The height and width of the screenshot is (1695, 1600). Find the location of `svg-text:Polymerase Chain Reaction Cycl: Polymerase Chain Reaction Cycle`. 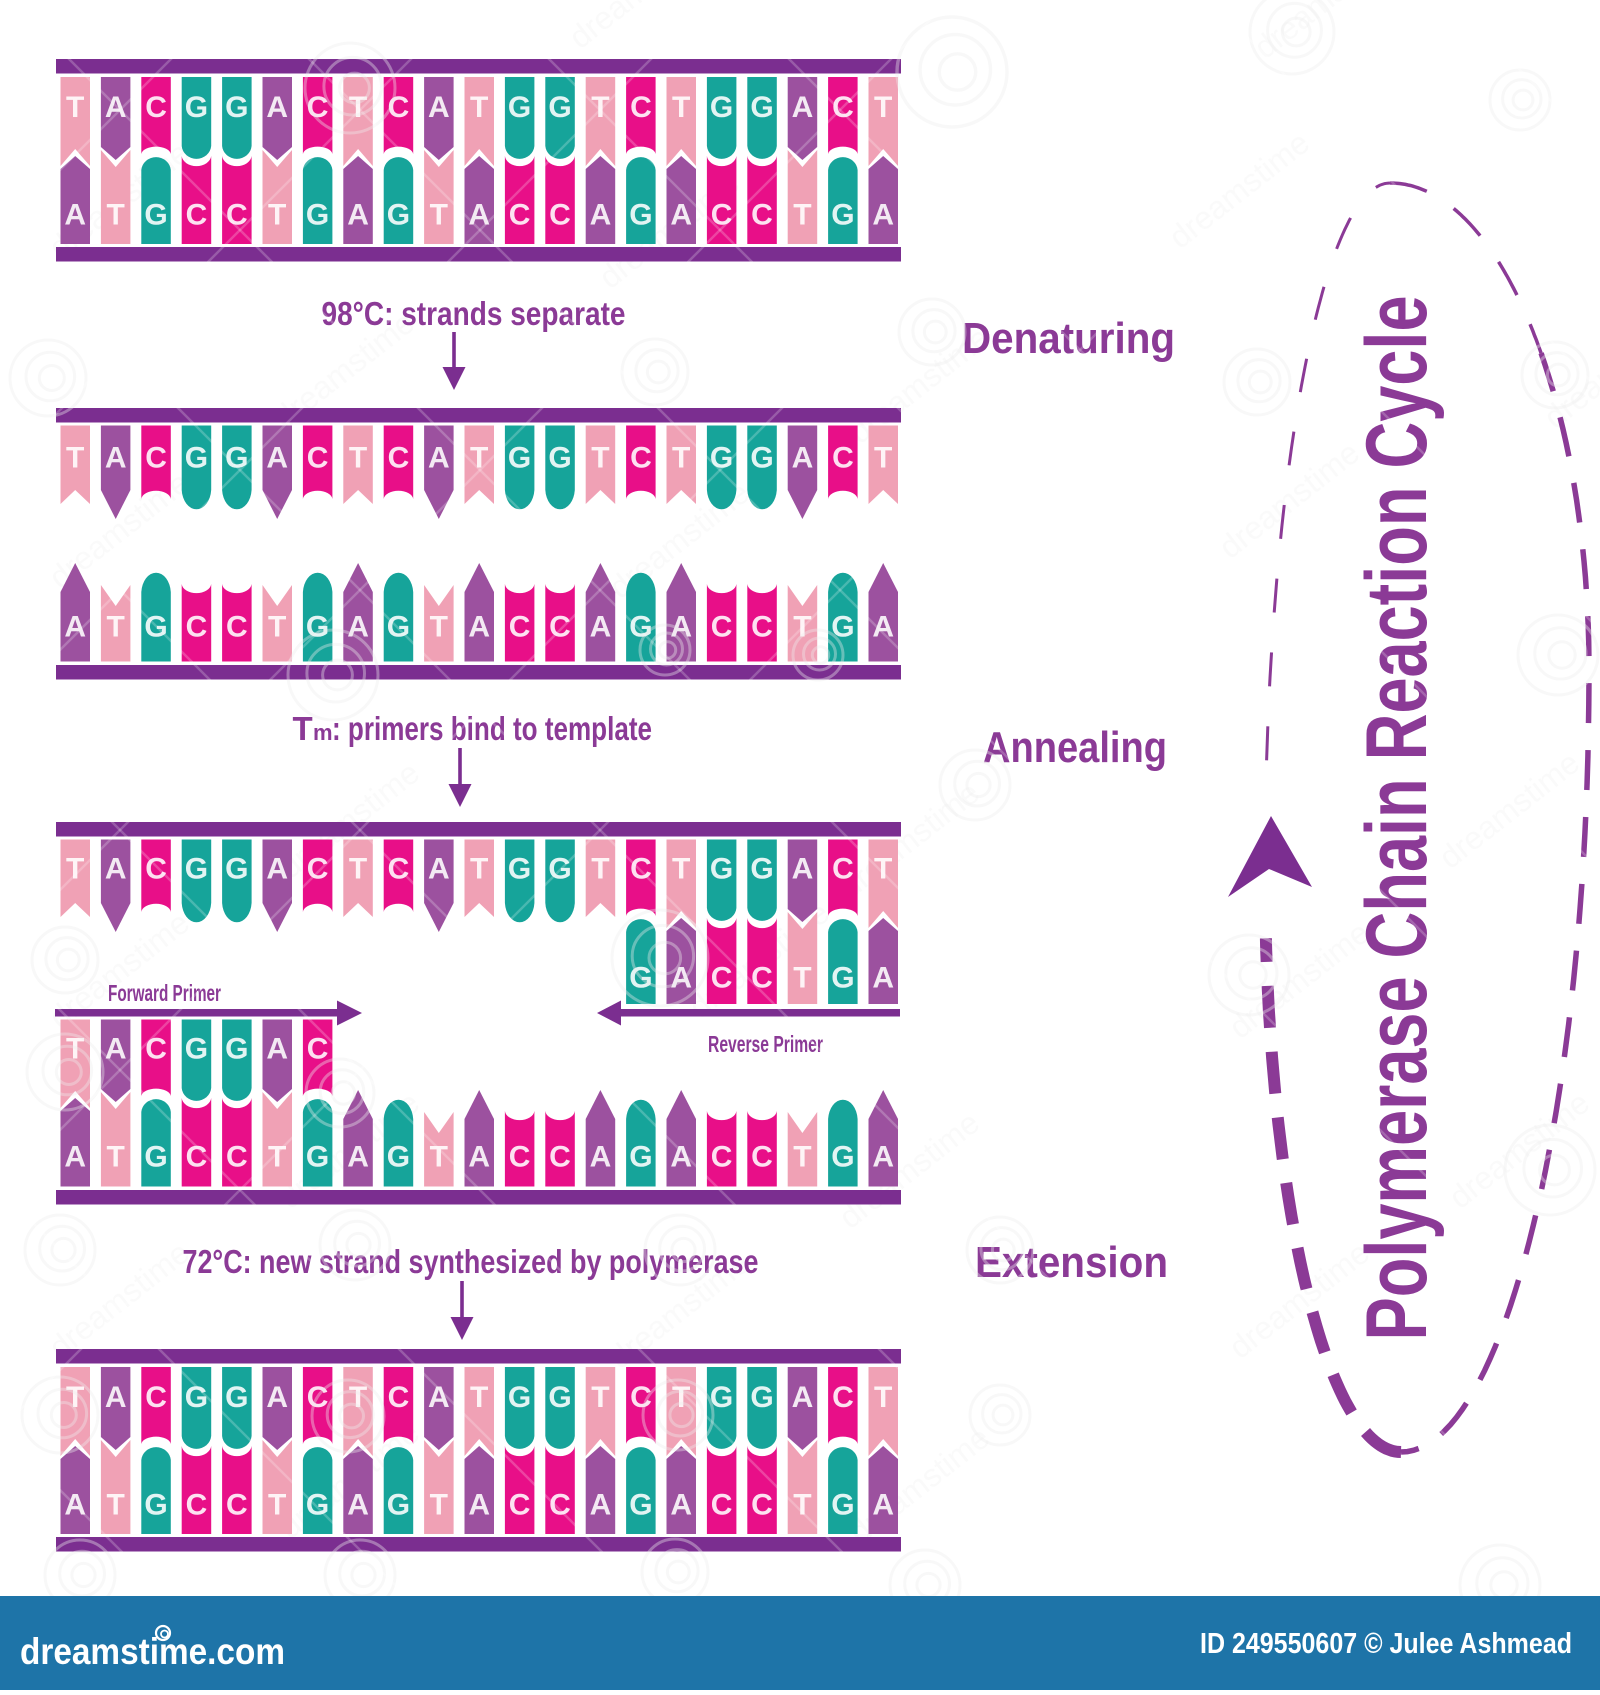

svg-text:Polymerase Chain Reaction Cycl: Polymerase Chain Reaction Cycle is located at coordinates (1397, 818).